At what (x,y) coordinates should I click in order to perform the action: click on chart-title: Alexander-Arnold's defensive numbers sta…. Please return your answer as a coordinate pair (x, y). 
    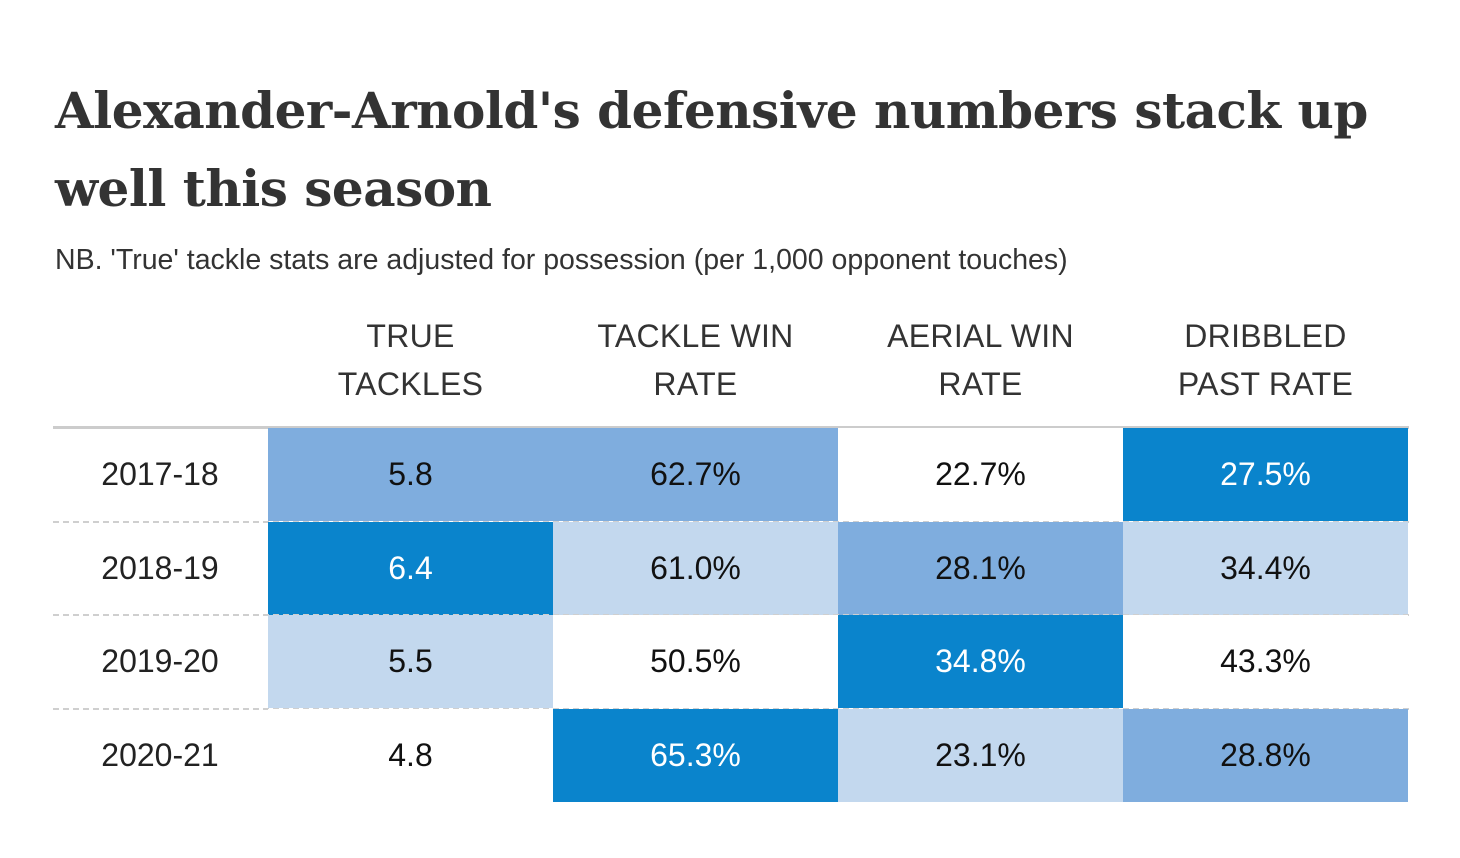
    Looking at the image, I should click on (711, 149).